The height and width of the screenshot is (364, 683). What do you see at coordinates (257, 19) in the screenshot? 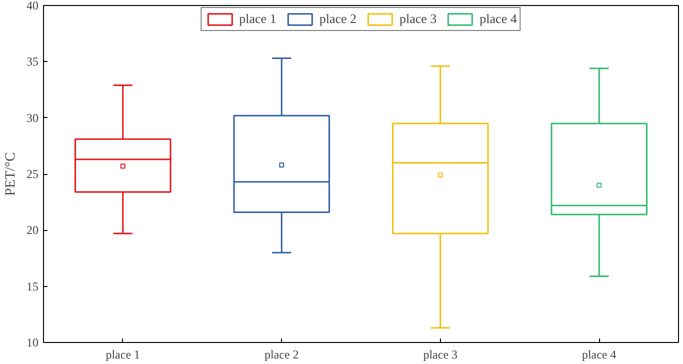
I see `legend-label: place 1` at bounding box center [257, 19].